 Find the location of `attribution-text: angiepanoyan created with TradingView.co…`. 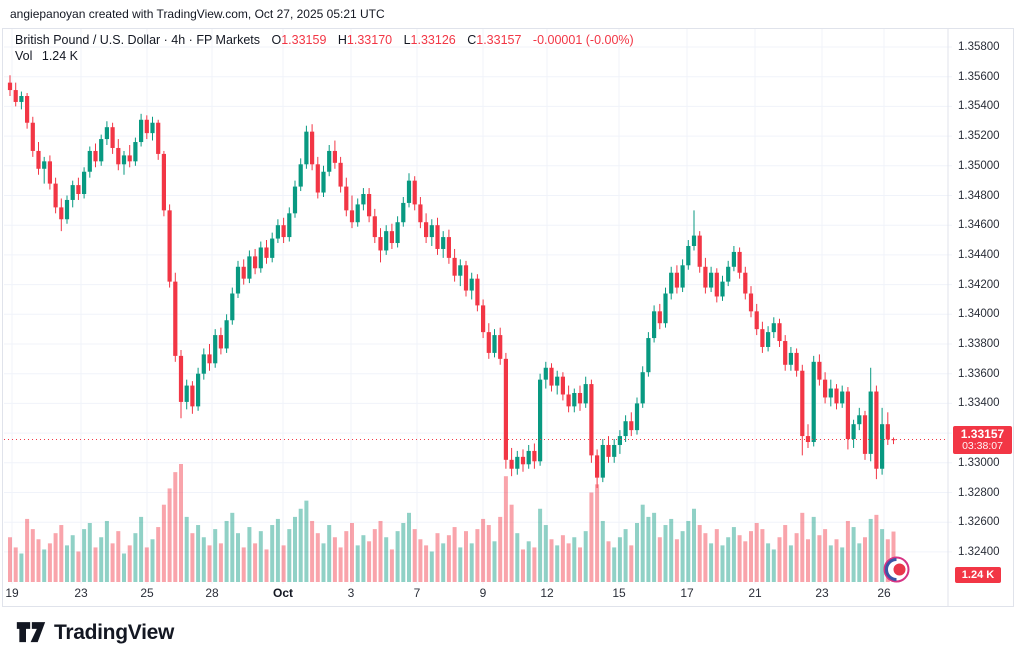

attribution-text: angiepanoyan created with TradingView.co… is located at coordinates (197, 14).